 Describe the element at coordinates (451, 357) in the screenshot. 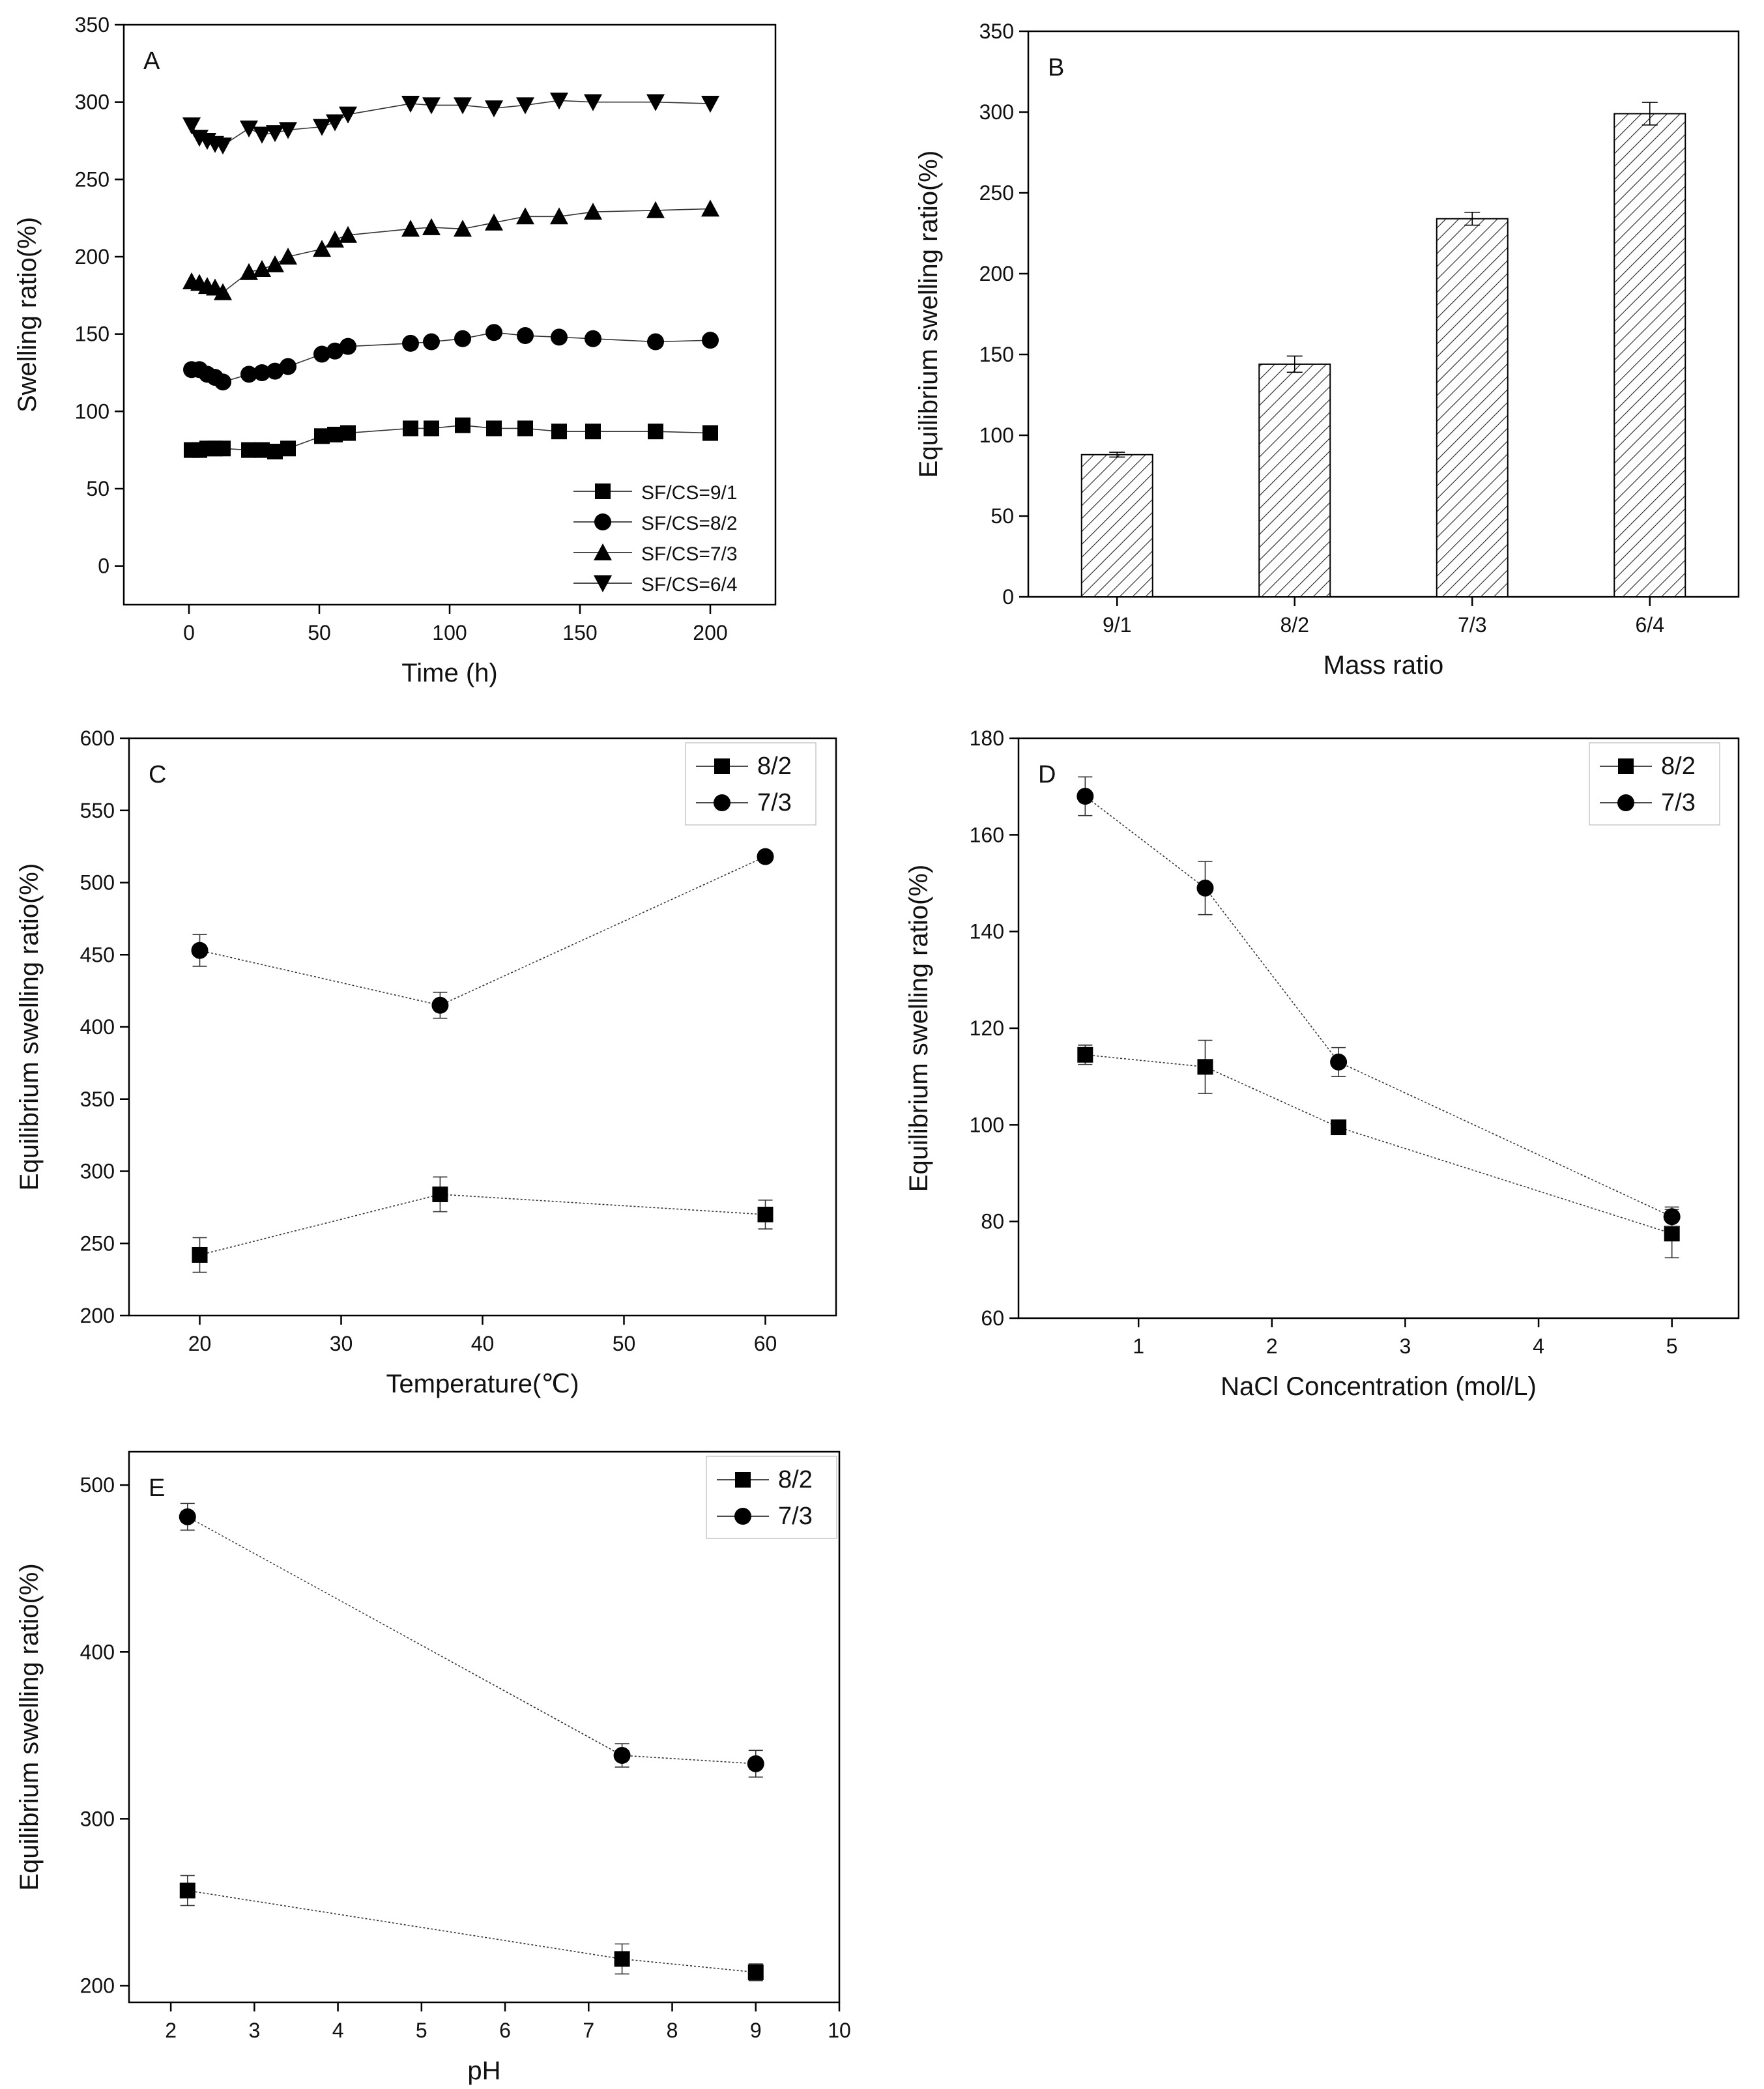

I see `series-SF/CS=8/2` at that location.